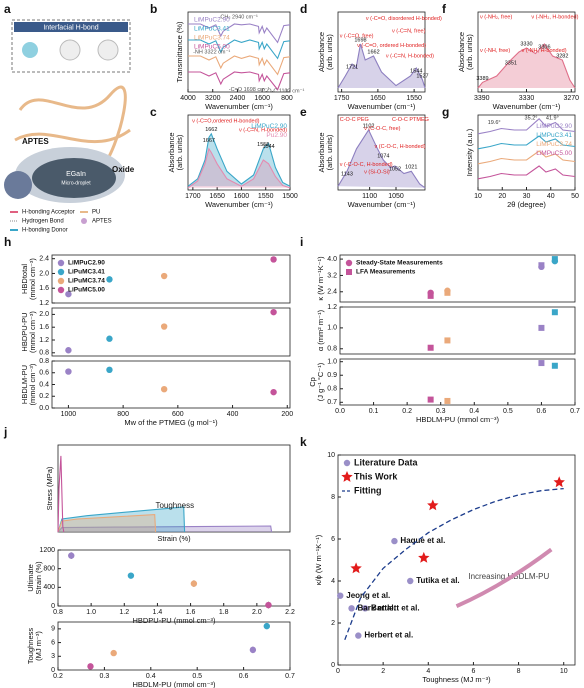 The height and width of the screenshot is (688, 584). Describe the element at coordinates (53, 656) in the screenshot. I see `y-tick-label: 3` at that location.